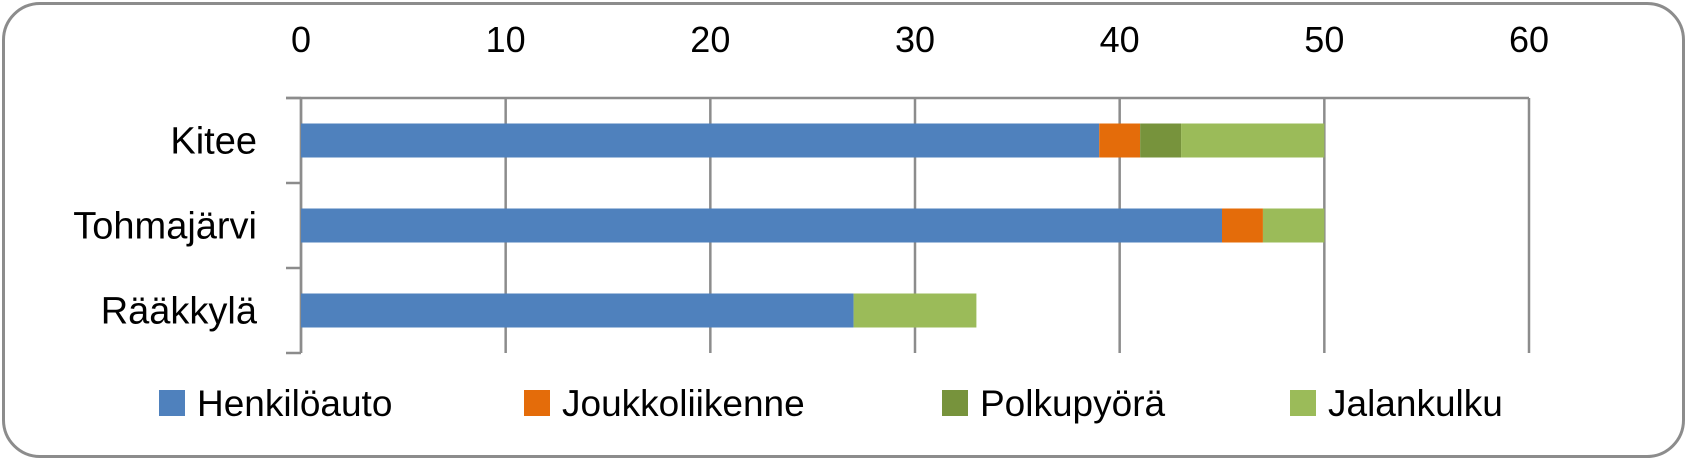 This screenshot has width=1685, height=458. I want to click on legend-label: Jalankulku, so click(1415, 403).